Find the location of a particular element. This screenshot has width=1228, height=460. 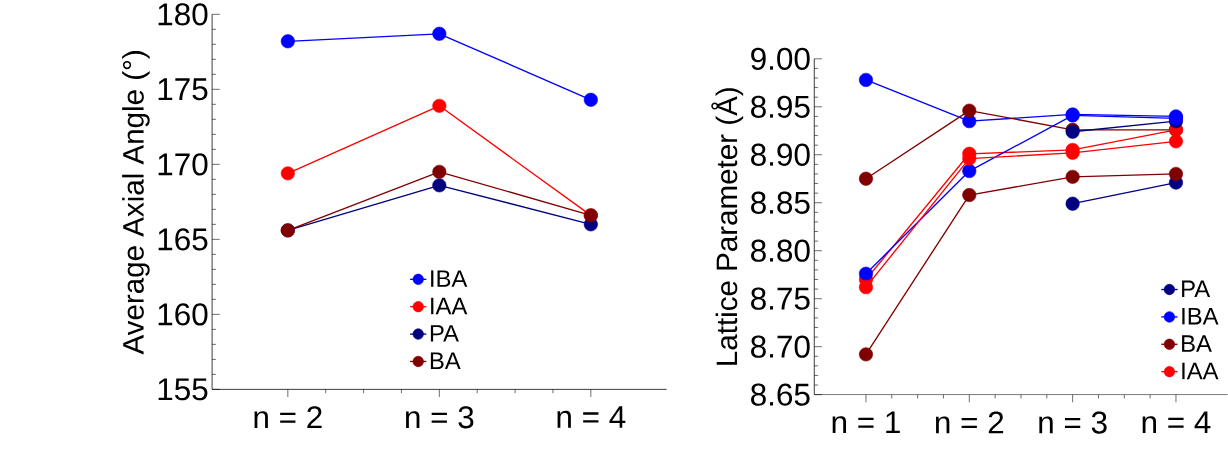

y-tick-label: 160 is located at coordinates (183, 314).